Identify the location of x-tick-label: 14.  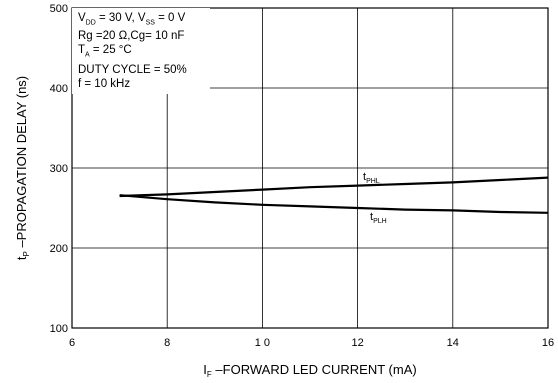
(453, 343).